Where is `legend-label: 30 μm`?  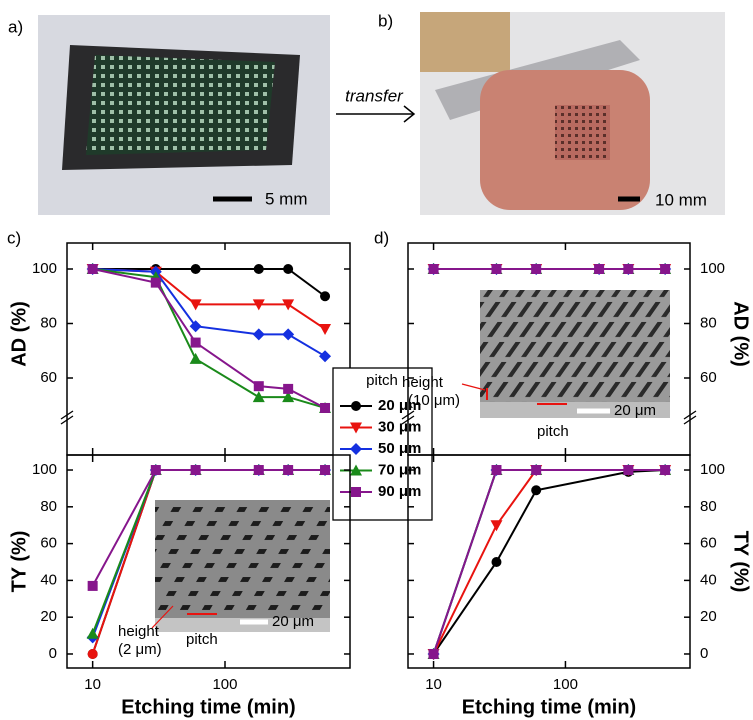
legend-label: 30 μm is located at coordinates (399, 426).